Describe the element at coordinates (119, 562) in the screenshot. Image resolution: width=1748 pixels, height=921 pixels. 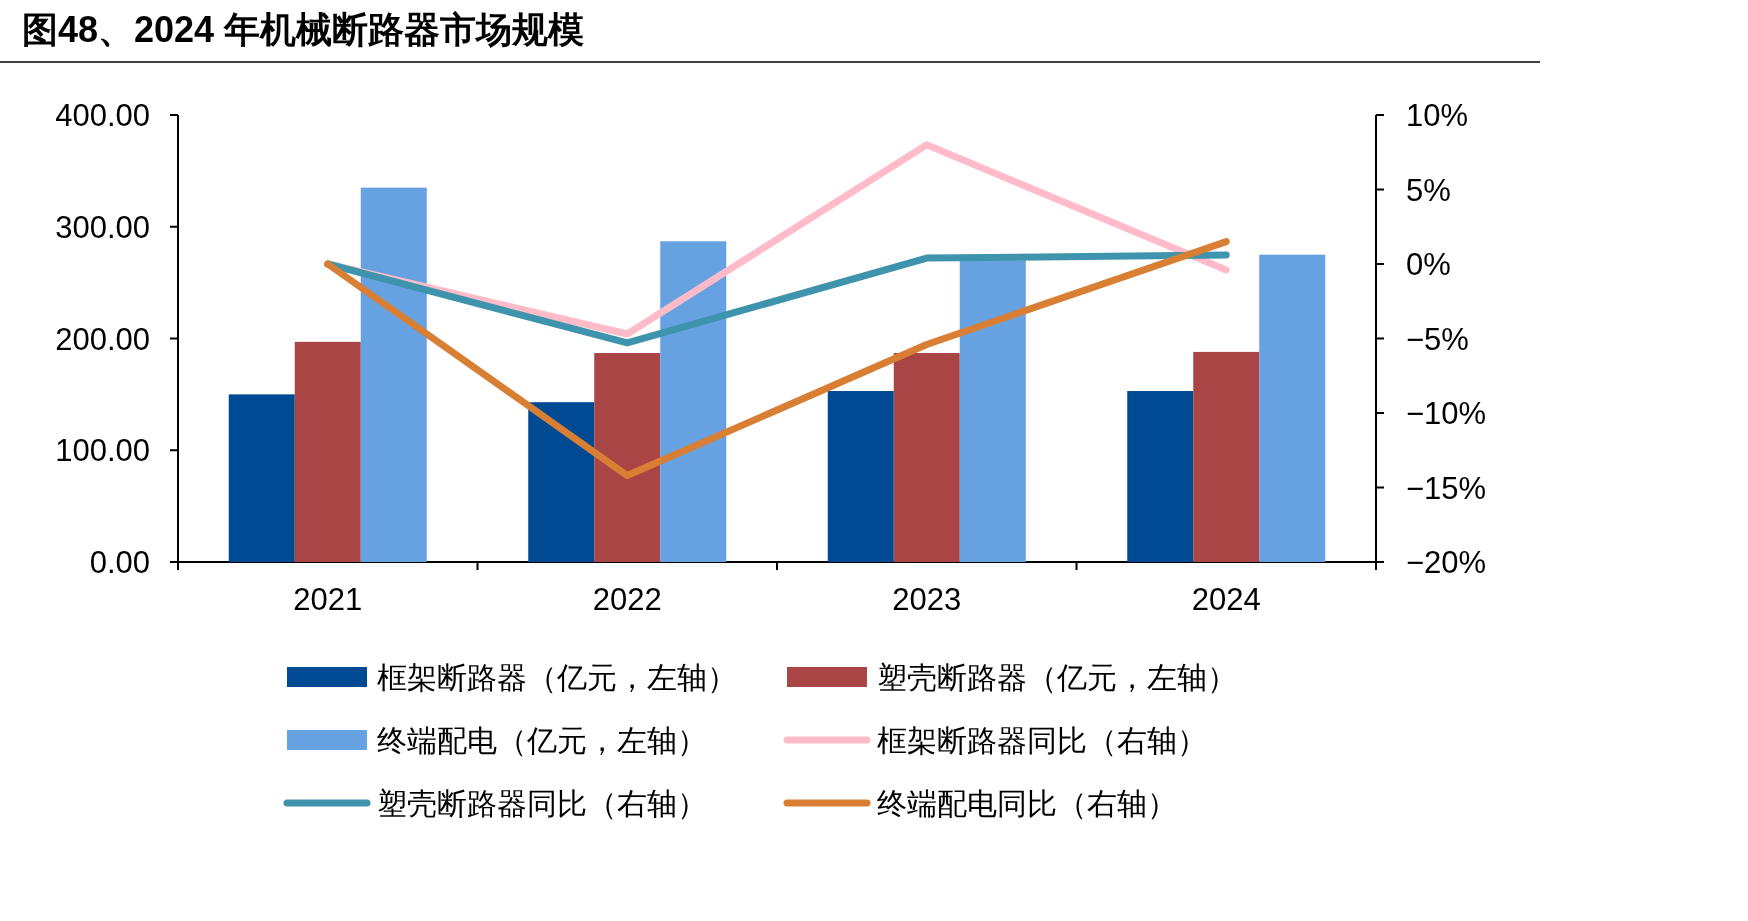
I see `y-tick-label: 0.00` at that location.